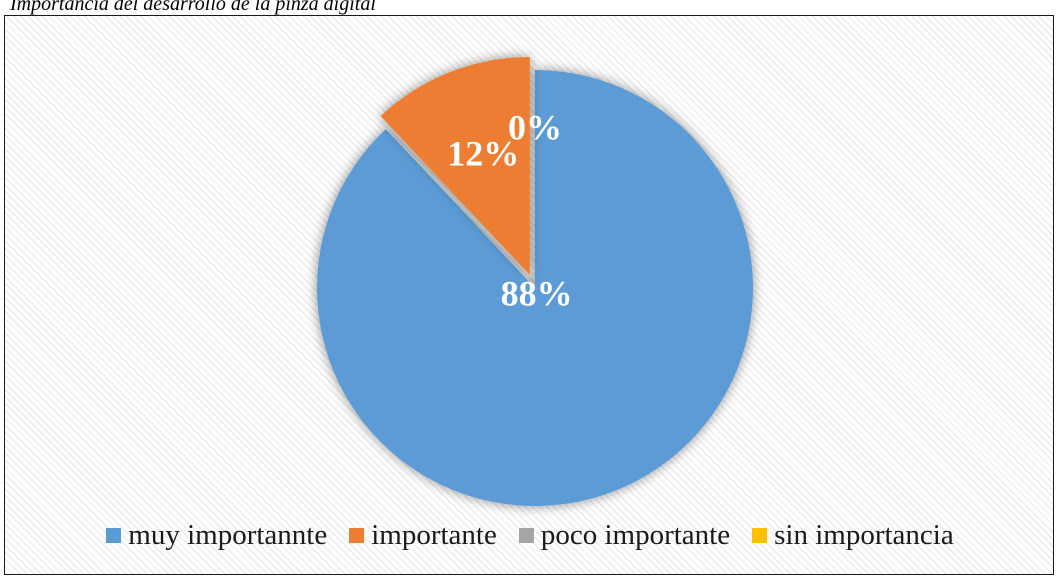 This screenshot has width=1062, height=581. I want to click on legend-item-muy-importannte: muy importannte, so click(216, 535).